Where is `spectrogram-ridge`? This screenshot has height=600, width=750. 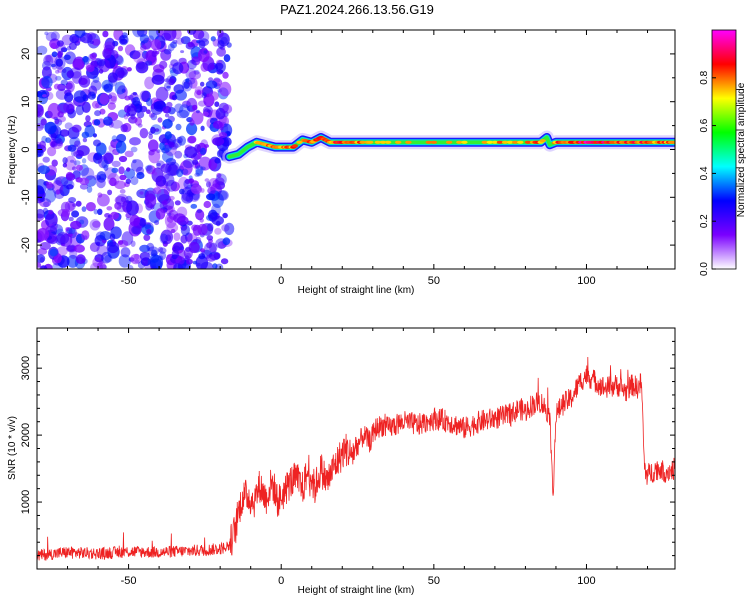 spectrogram-ridge is located at coordinates (448, 147).